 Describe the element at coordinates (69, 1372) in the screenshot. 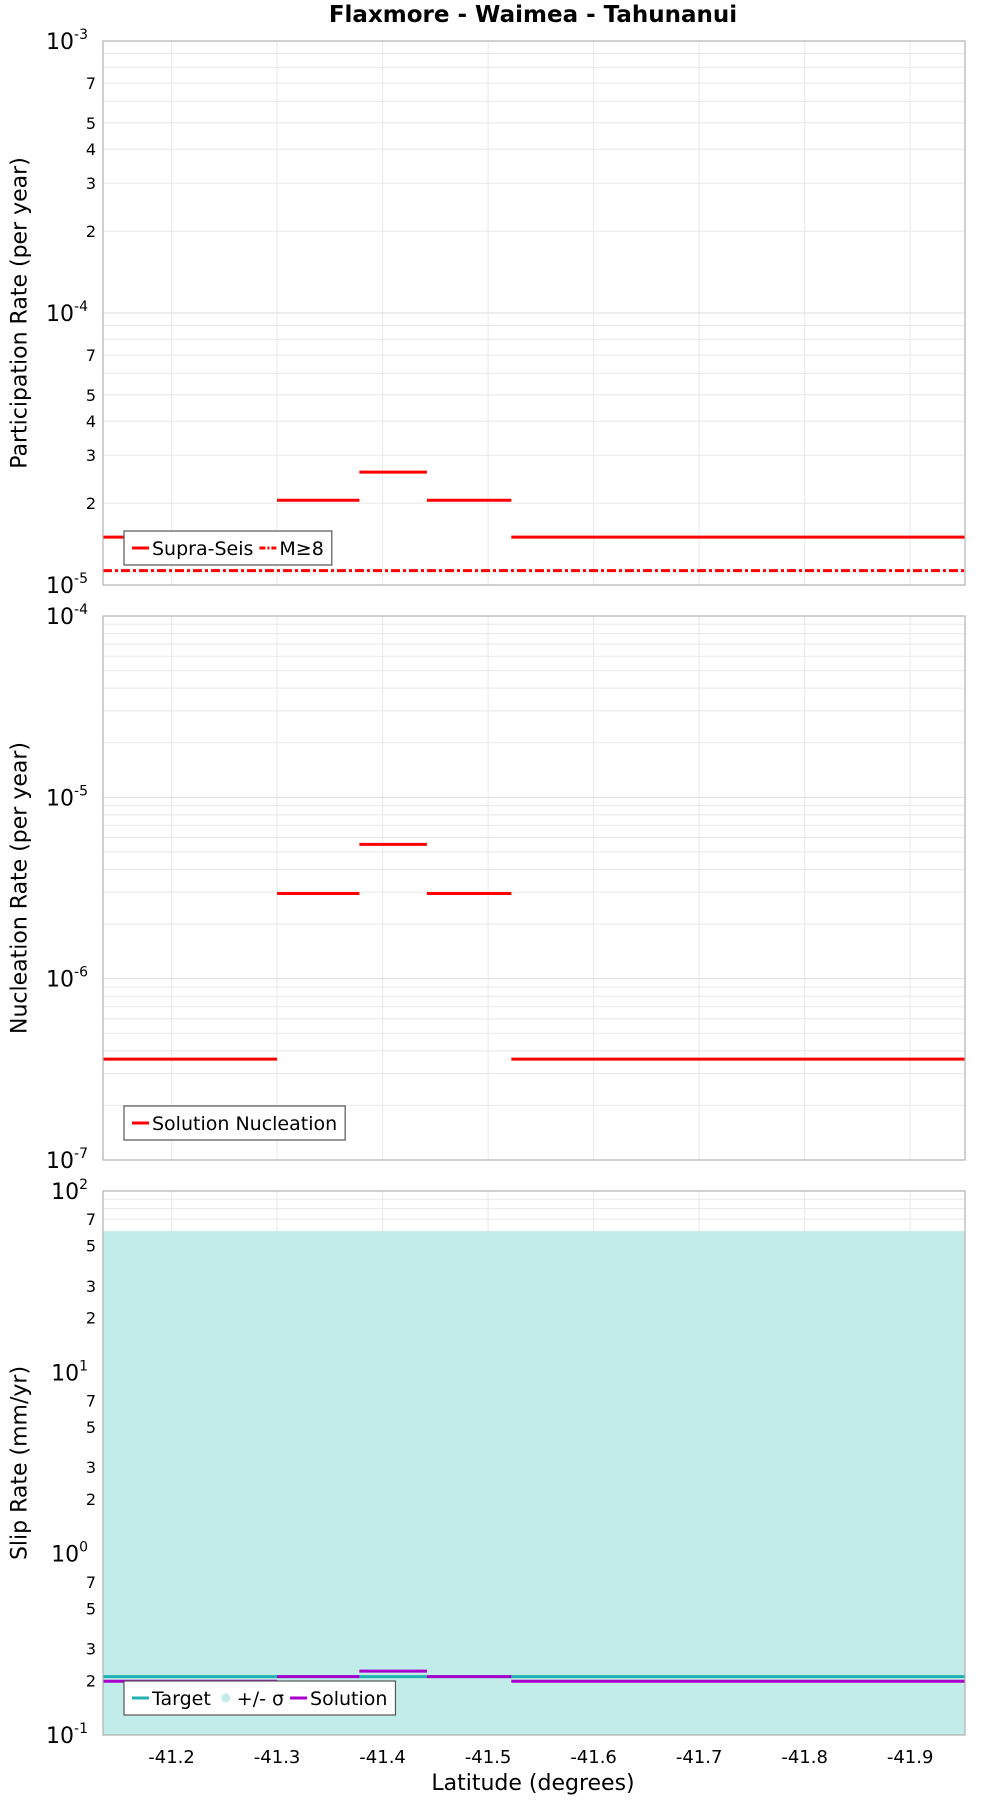

I see `y-tick-label: 10¹` at that location.